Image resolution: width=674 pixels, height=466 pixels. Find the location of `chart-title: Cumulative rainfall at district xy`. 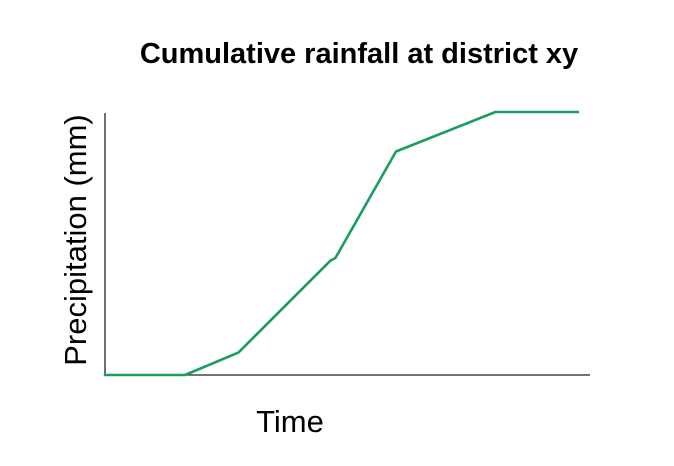

chart-title: Cumulative rainfall at district xy is located at coordinates (359, 54).